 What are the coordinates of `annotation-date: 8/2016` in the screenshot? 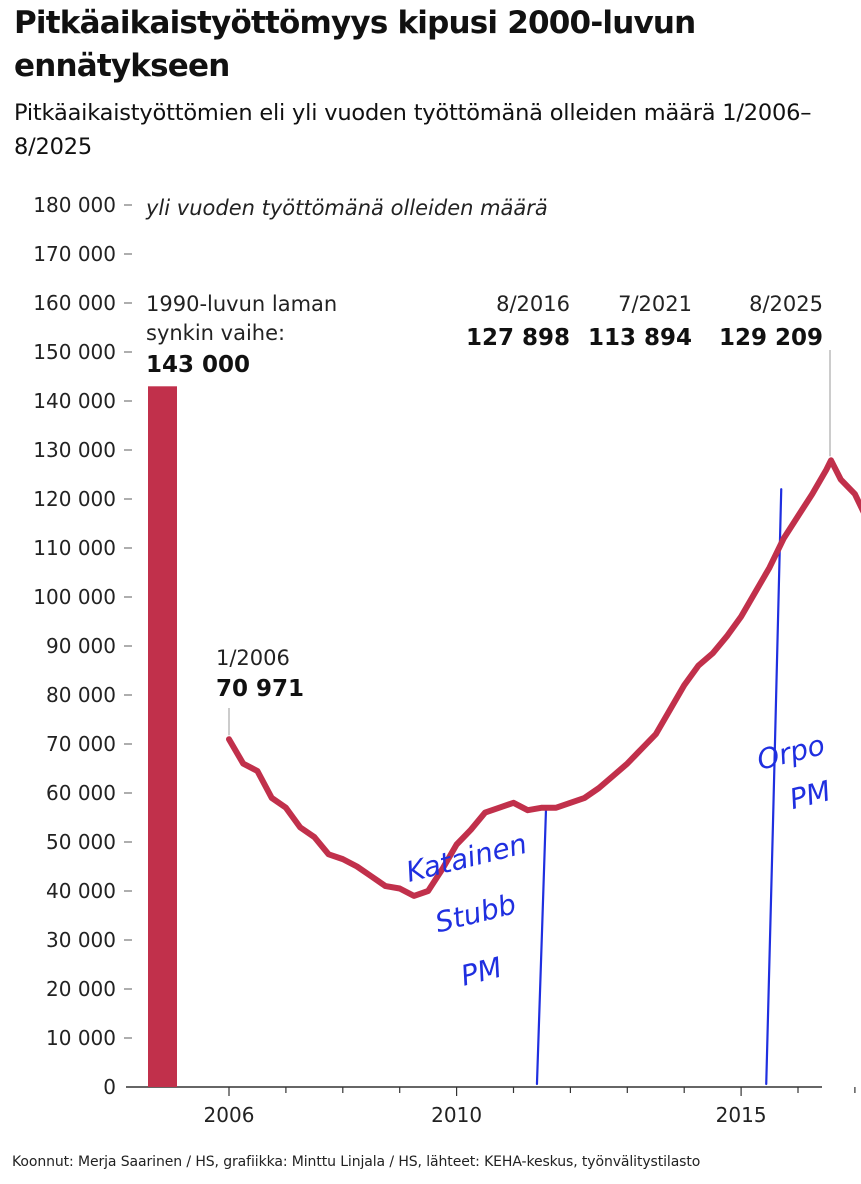 It's located at (533, 304).